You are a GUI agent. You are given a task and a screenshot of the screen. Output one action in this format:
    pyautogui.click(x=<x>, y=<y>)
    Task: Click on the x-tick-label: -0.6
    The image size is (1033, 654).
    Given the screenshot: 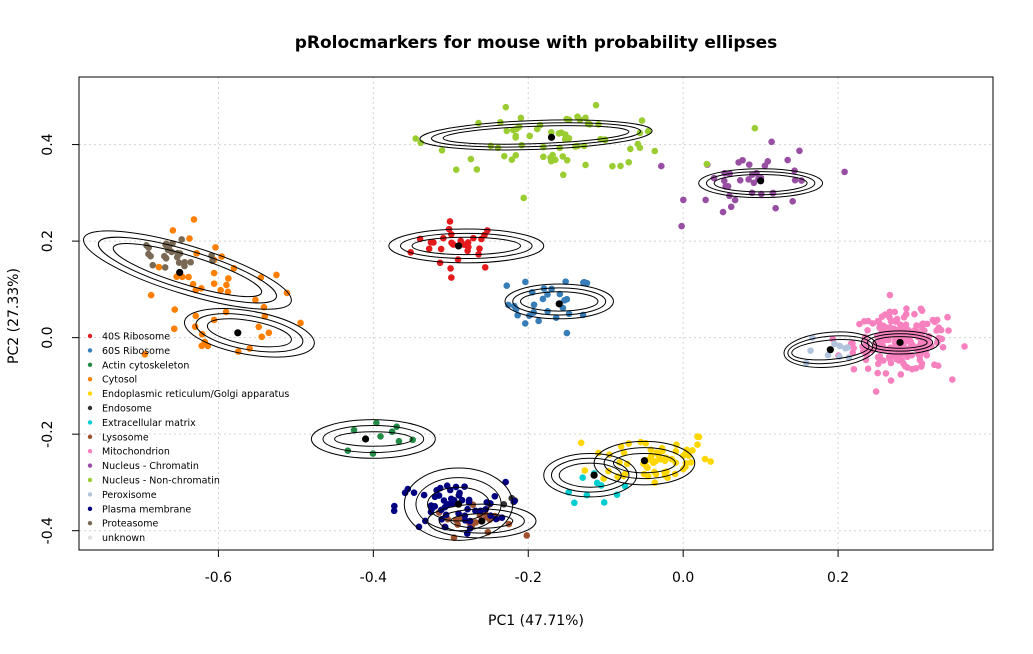 What is the action you would take?
    pyautogui.click(x=218, y=578)
    